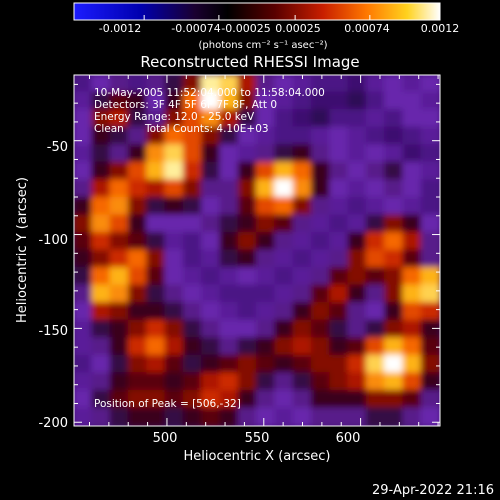  What do you see at coordinates (348, 438) in the screenshot?
I see `x-tick-label-600: 600` at bounding box center [348, 438].